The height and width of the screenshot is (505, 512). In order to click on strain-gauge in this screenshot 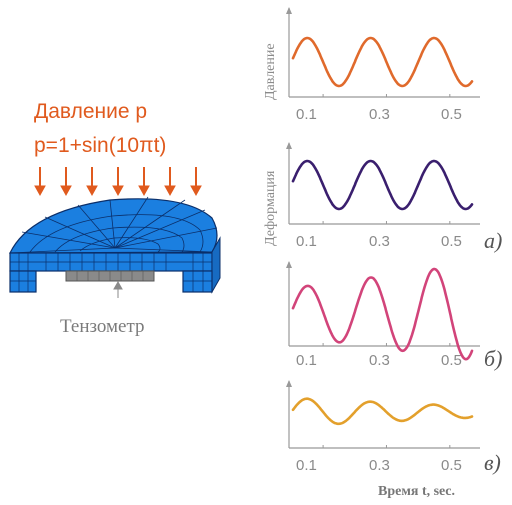, I will do `click(110, 276)`.